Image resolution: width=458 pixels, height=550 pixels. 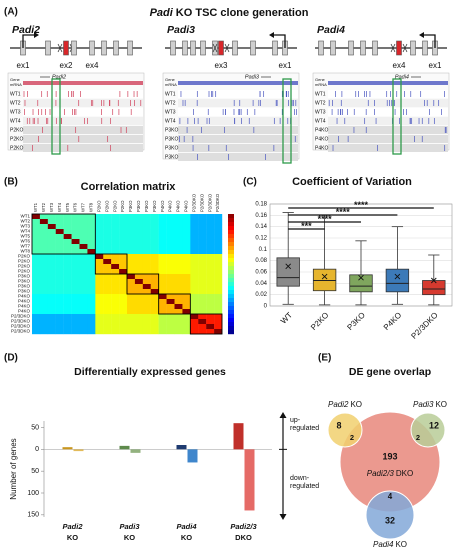 What do you see at coordinates (24, 271) in the screenshot?
I see `row-label: P2KO` at bounding box center [24, 271].